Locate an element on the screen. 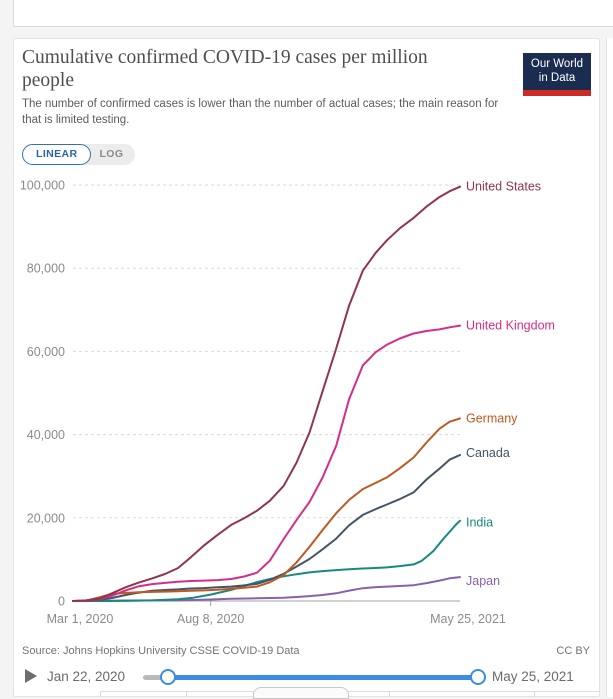  bottom-tab-partial is located at coordinates (301, 693).